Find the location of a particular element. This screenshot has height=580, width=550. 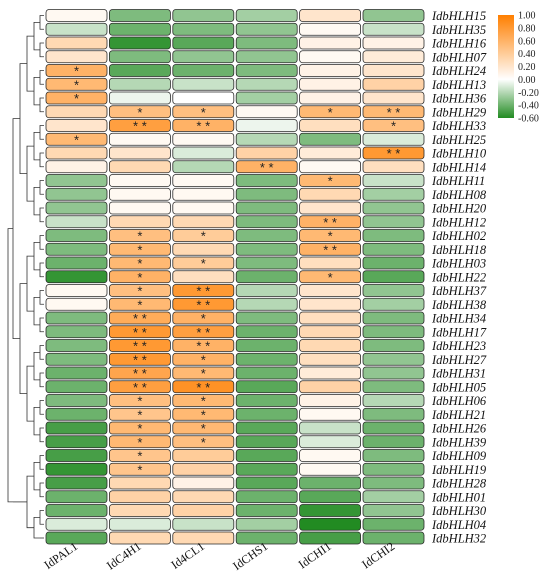

row-label: IdbHLH31 is located at coordinates (458, 374).